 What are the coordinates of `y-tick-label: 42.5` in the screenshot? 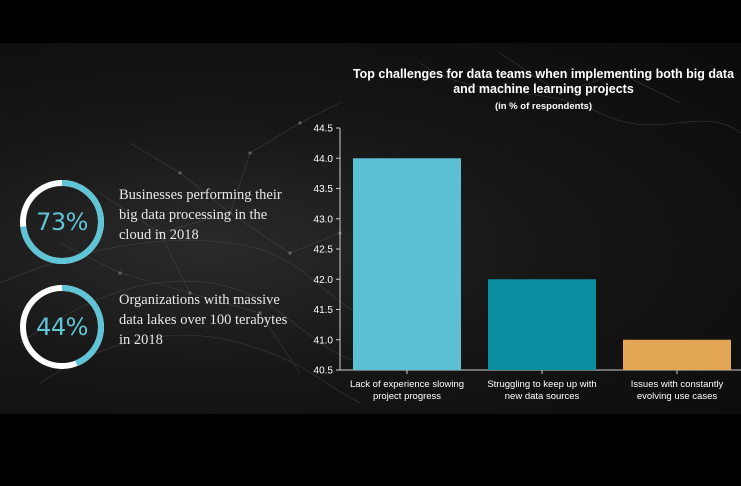 It's located at (324, 250).